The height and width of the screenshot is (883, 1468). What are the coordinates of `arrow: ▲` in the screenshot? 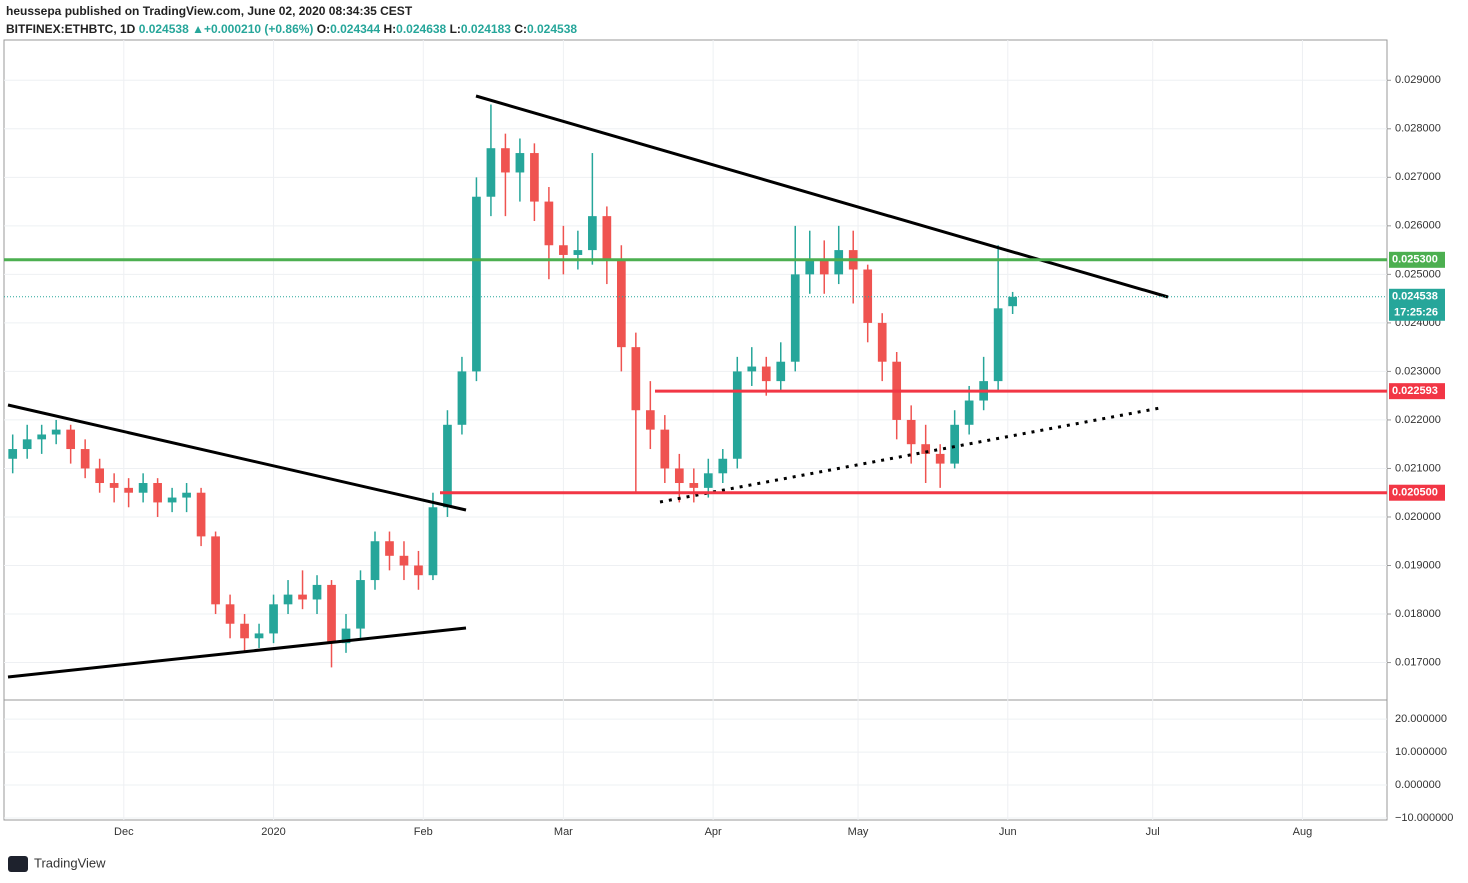 It's located at (198, 29).